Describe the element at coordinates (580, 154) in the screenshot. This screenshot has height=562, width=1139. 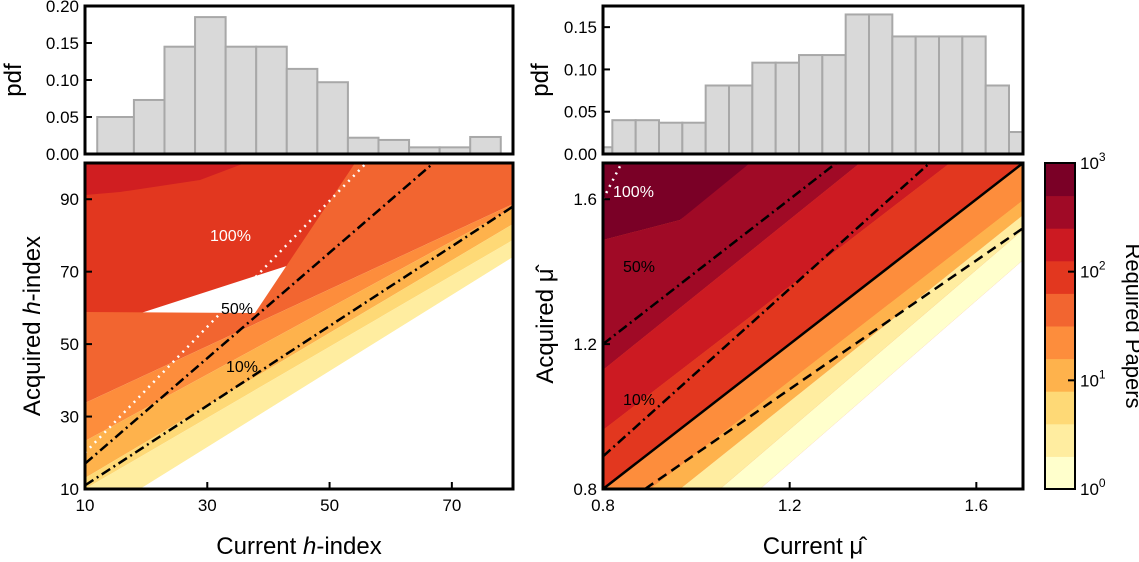
I see `ytick-label: 0.00` at that location.